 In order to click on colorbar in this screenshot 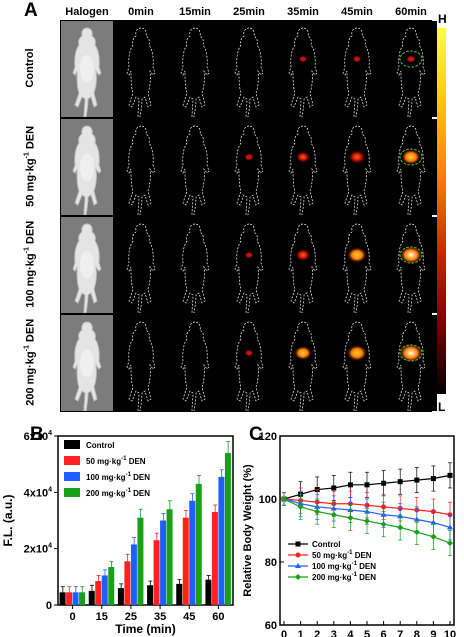, I will do `click(441, 211)`.